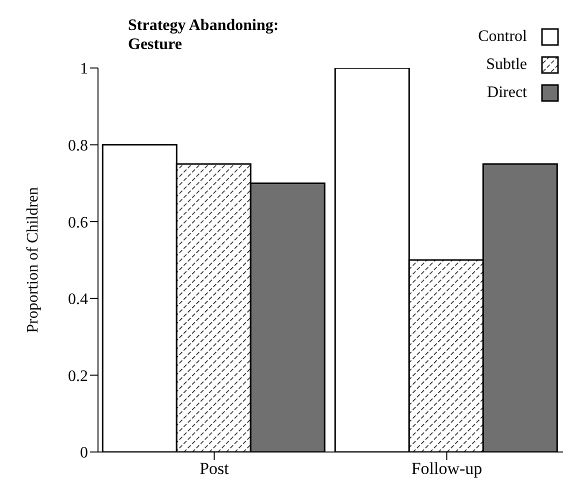 This screenshot has height=504, width=575. I want to click on legend-label: Direct, so click(507, 93).